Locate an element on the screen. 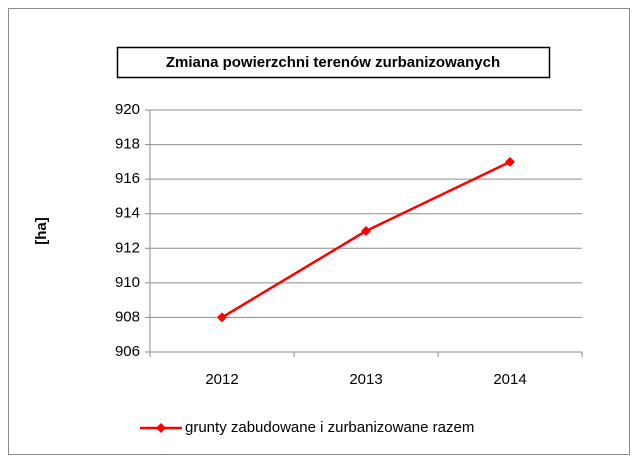 This screenshot has width=637, height=460. x-tick-label: 2014 is located at coordinates (509, 379).